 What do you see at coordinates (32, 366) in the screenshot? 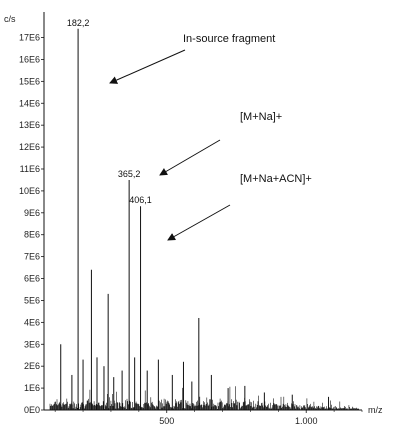
I see `y-tick-label: 2E6` at bounding box center [32, 366].